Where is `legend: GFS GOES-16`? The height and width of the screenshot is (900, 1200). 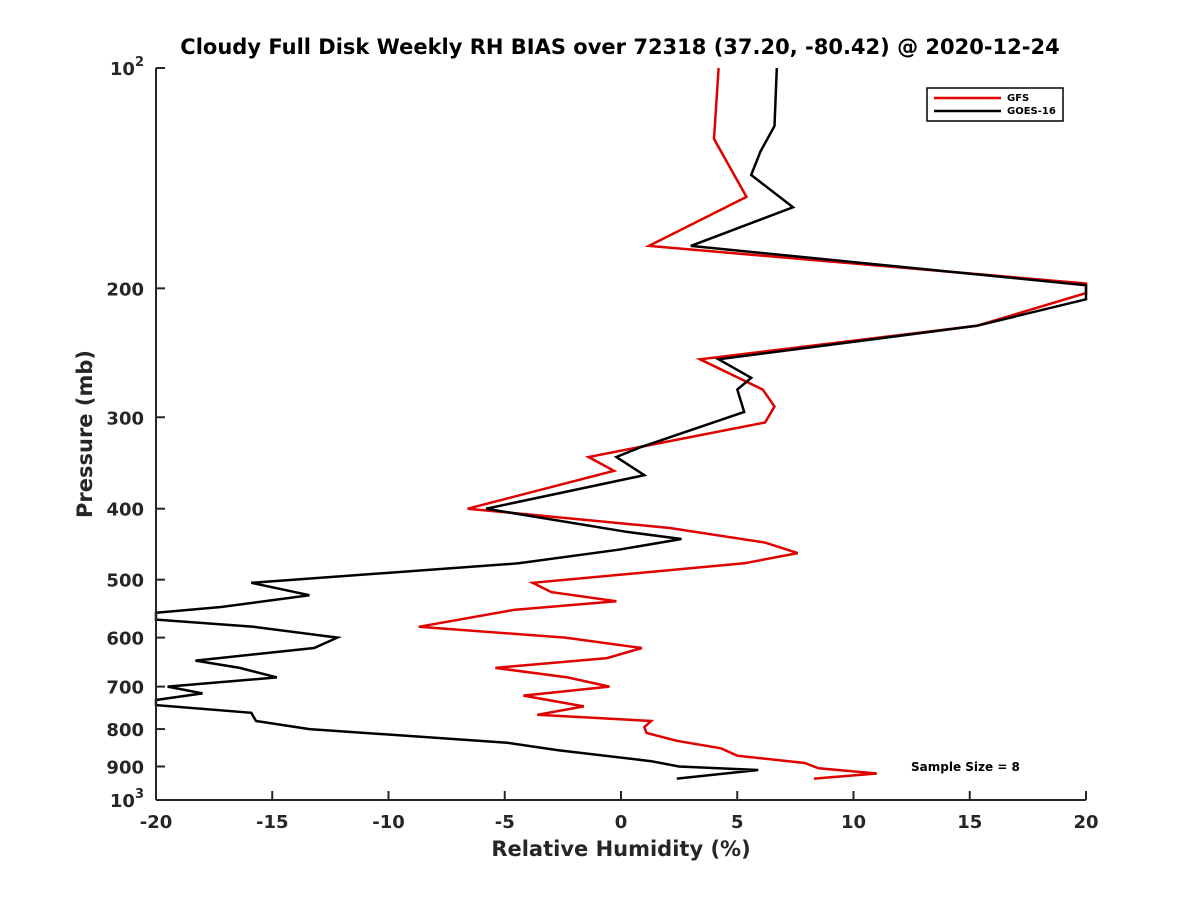
legend: GFS GOES-16 is located at coordinates (995, 104).